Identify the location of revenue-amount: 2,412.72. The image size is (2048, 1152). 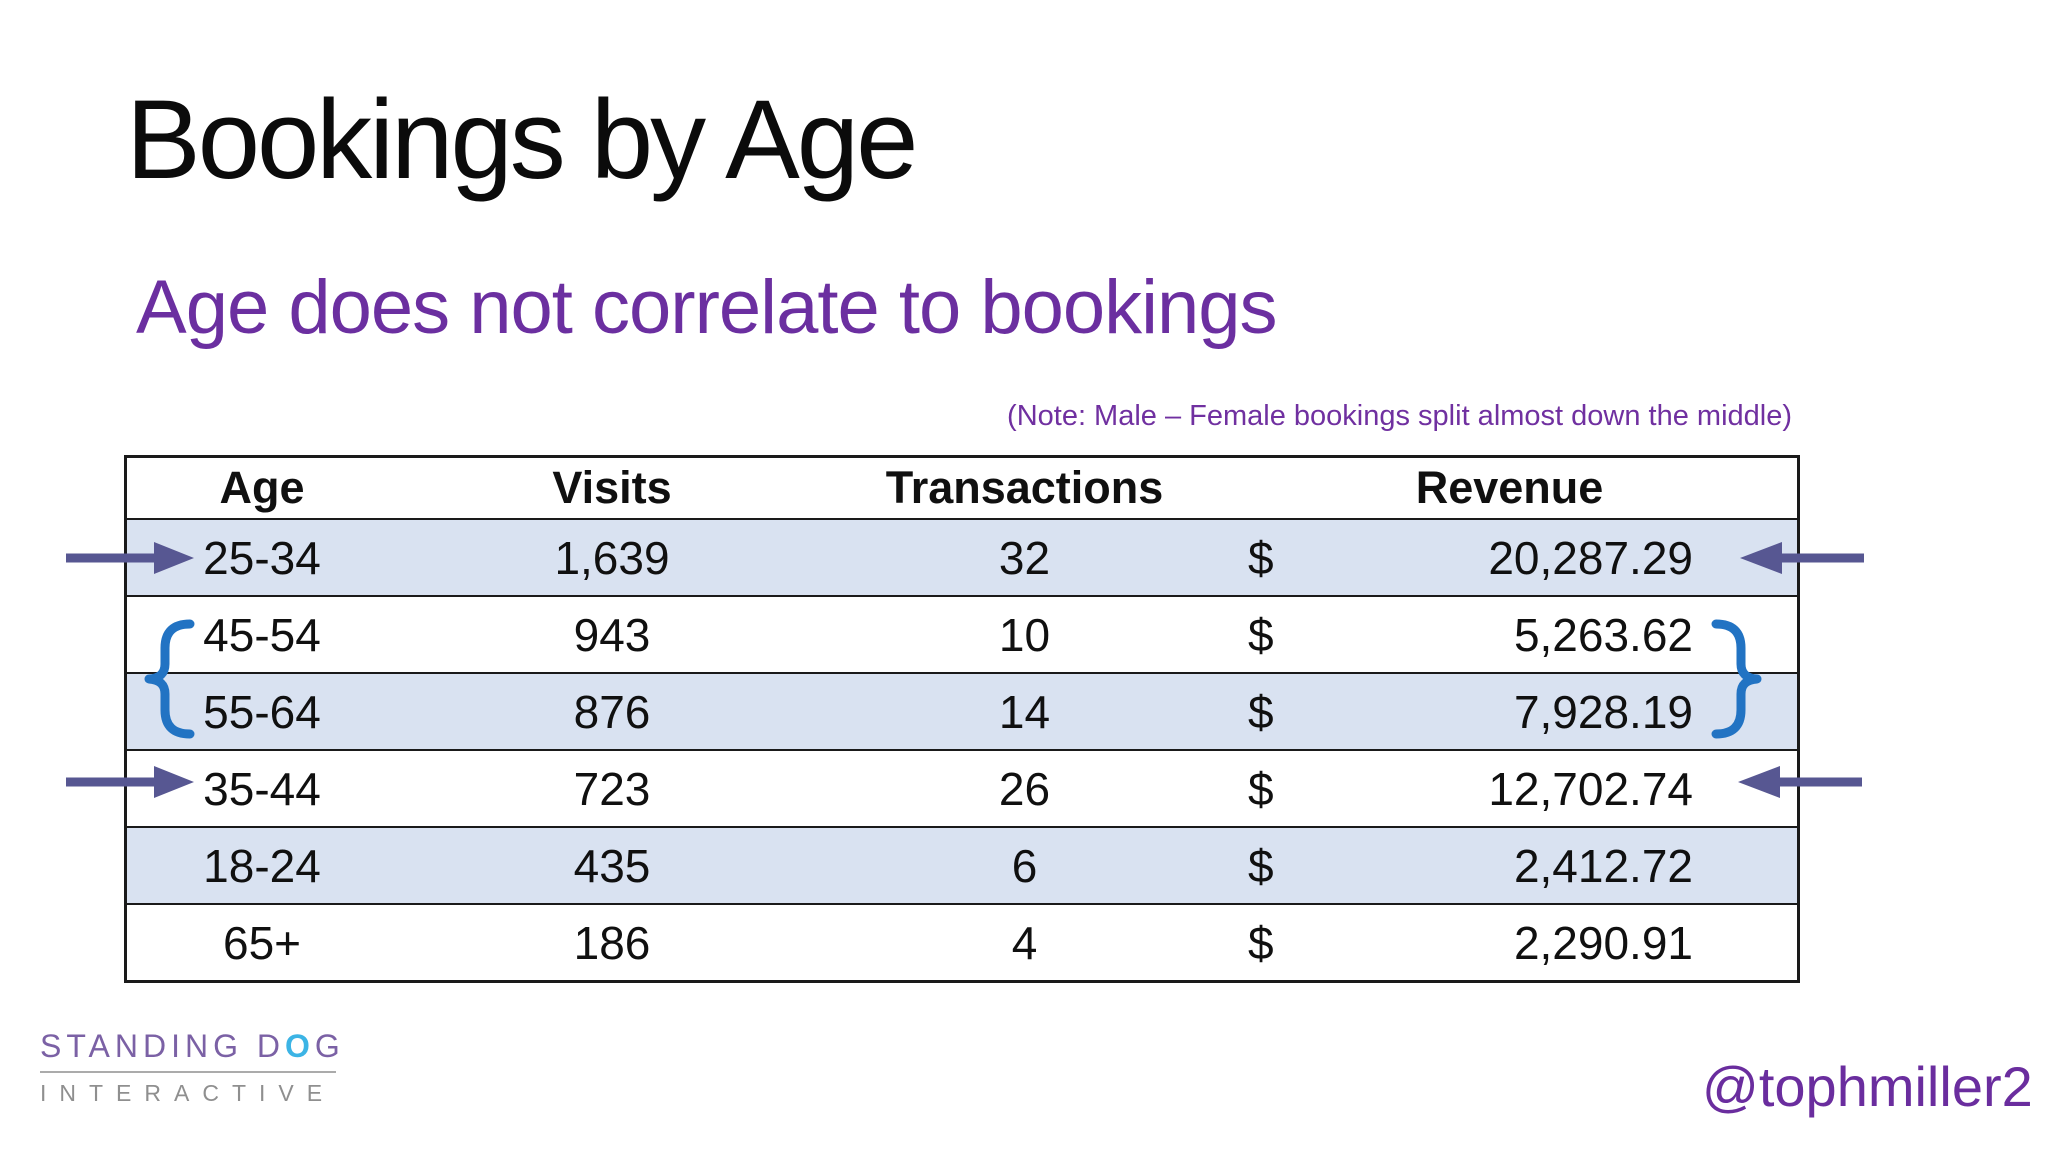
(1603, 865).